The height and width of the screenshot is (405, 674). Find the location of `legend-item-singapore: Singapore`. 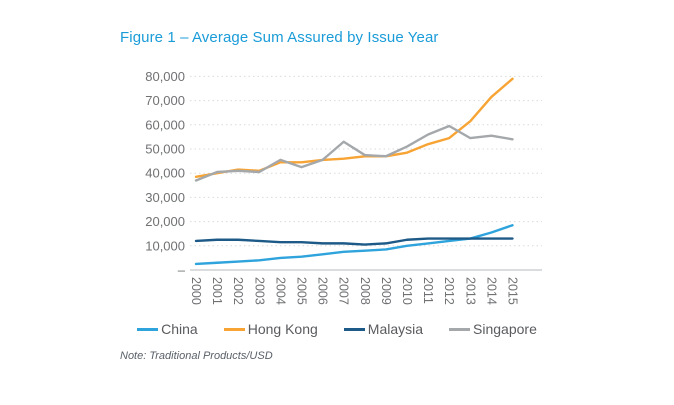

legend-item-singapore: Singapore is located at coordinates (493, 329).